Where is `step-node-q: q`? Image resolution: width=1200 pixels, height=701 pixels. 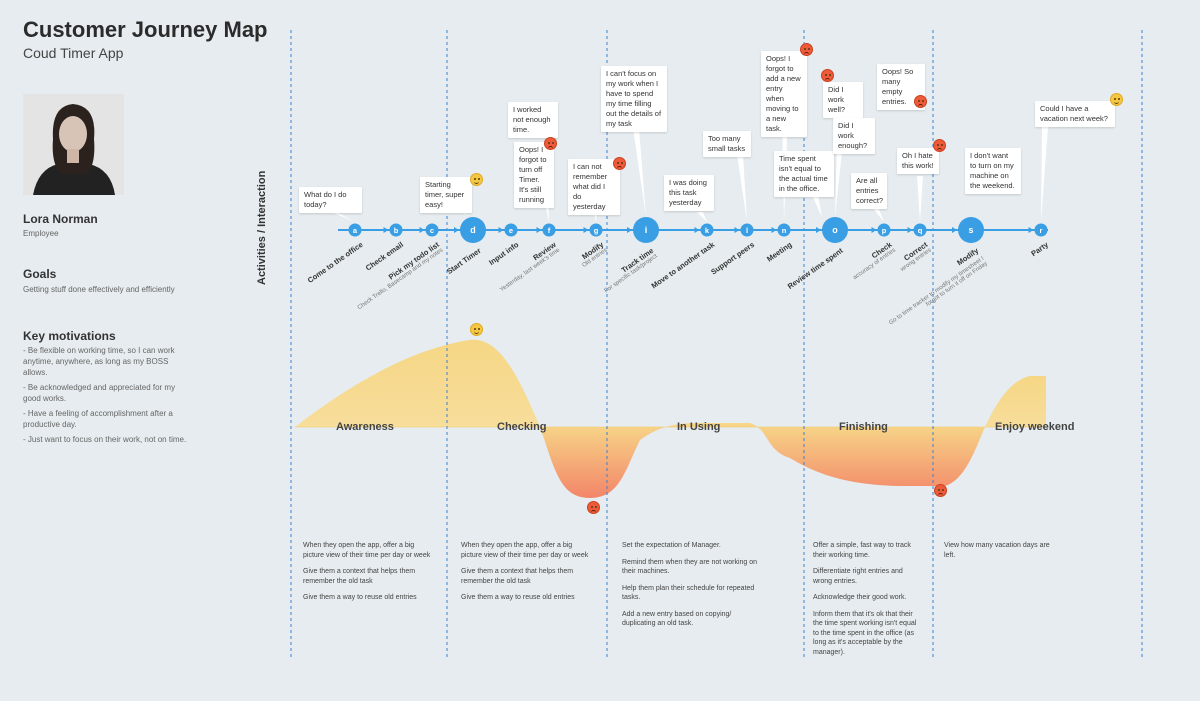
step-node-q: q is located at coordinates (920, 230).